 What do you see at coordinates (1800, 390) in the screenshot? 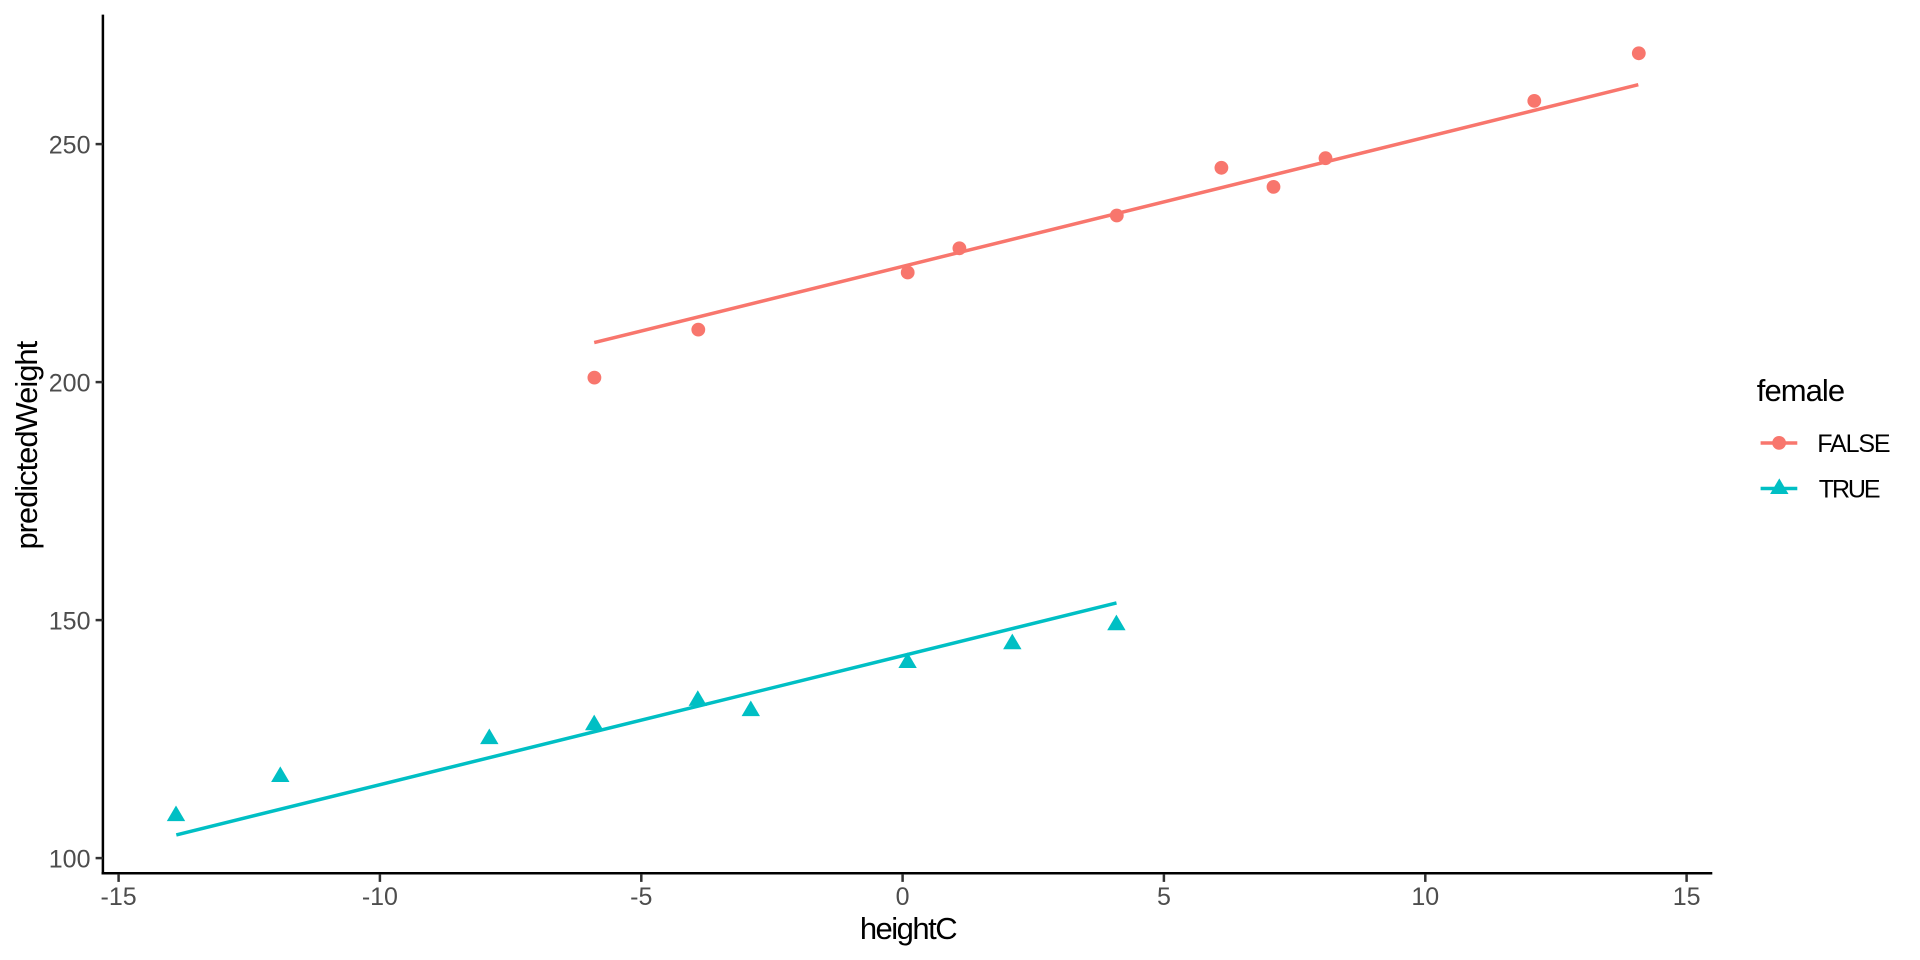
I see `svg-text: female` at bounding box center [1800, 390].